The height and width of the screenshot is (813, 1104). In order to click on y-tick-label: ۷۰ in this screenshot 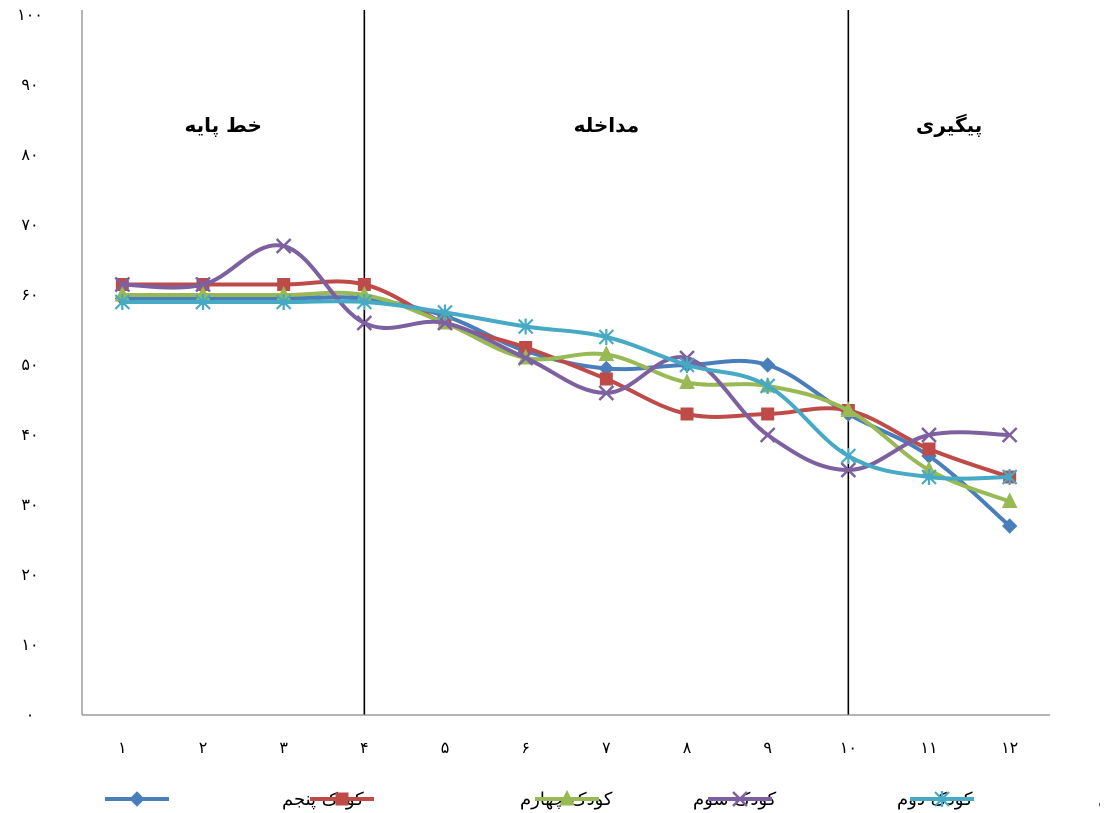, I will do `click(29, 224)`.